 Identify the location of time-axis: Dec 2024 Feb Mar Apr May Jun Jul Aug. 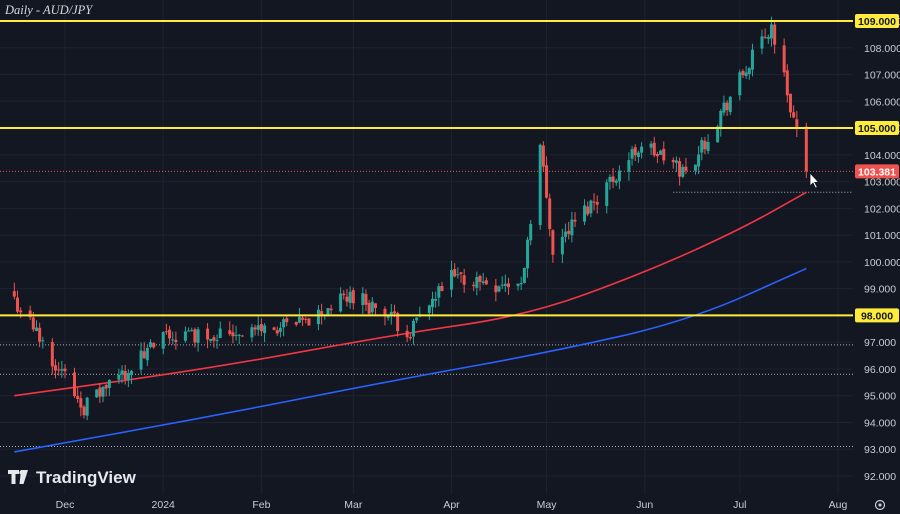
(452, 505).